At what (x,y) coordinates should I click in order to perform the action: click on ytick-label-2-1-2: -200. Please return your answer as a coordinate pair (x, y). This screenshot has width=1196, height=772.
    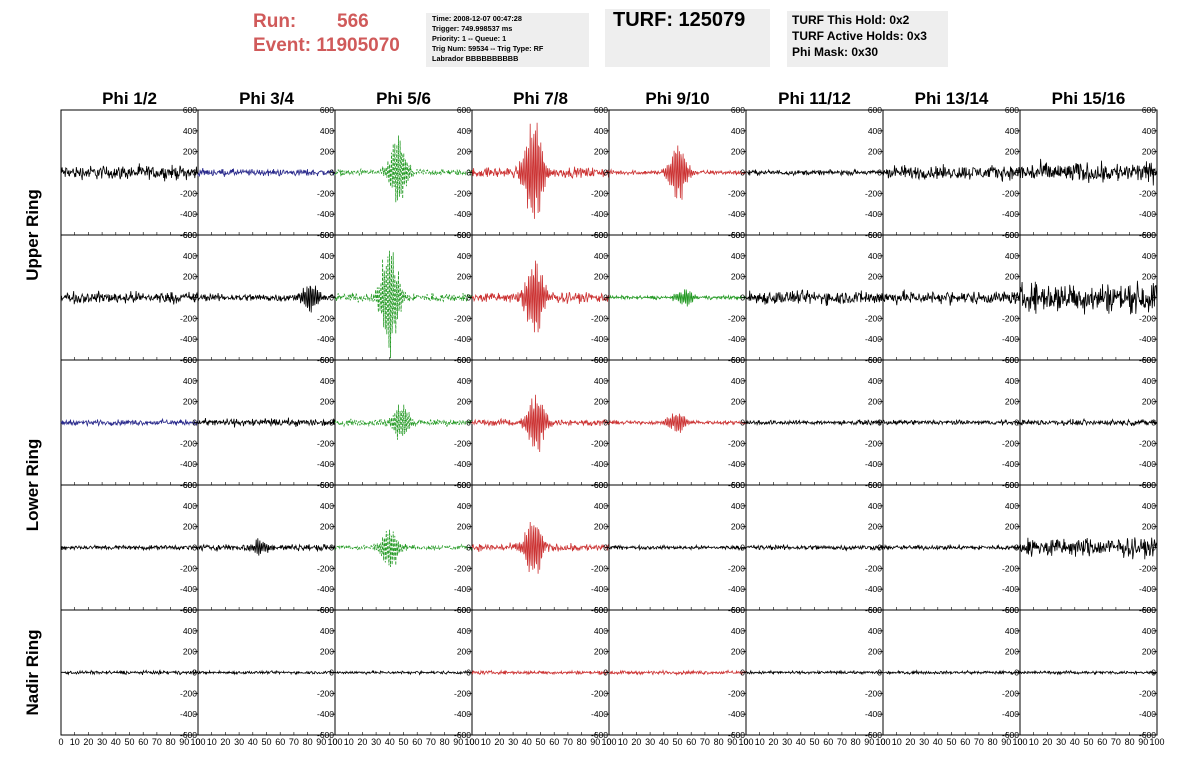
    Looking at the image, I should click on (325, 443).